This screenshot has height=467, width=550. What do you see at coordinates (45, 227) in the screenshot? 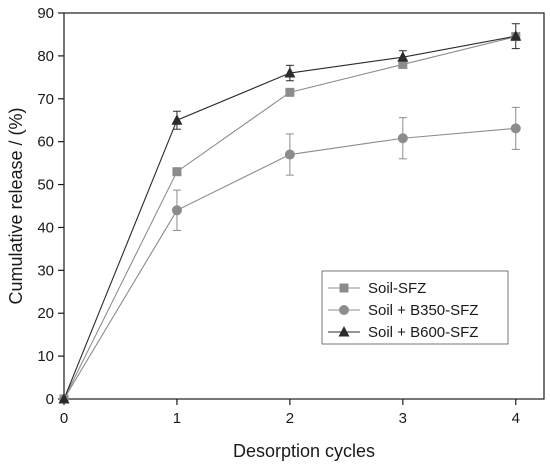
I see `y-tick-label: 40` at bounding box center [45, 227].